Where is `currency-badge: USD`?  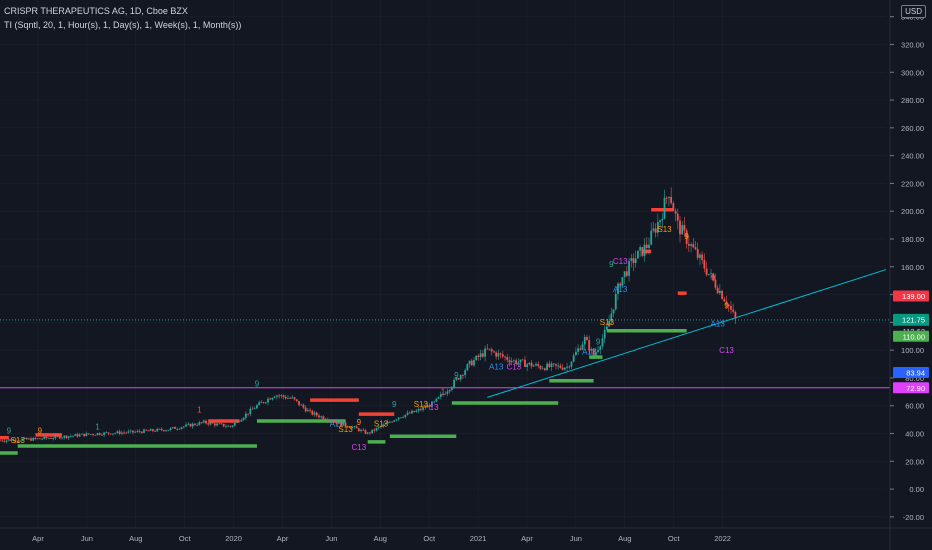
currency-badge: USD is located at coordinates (913, 11).